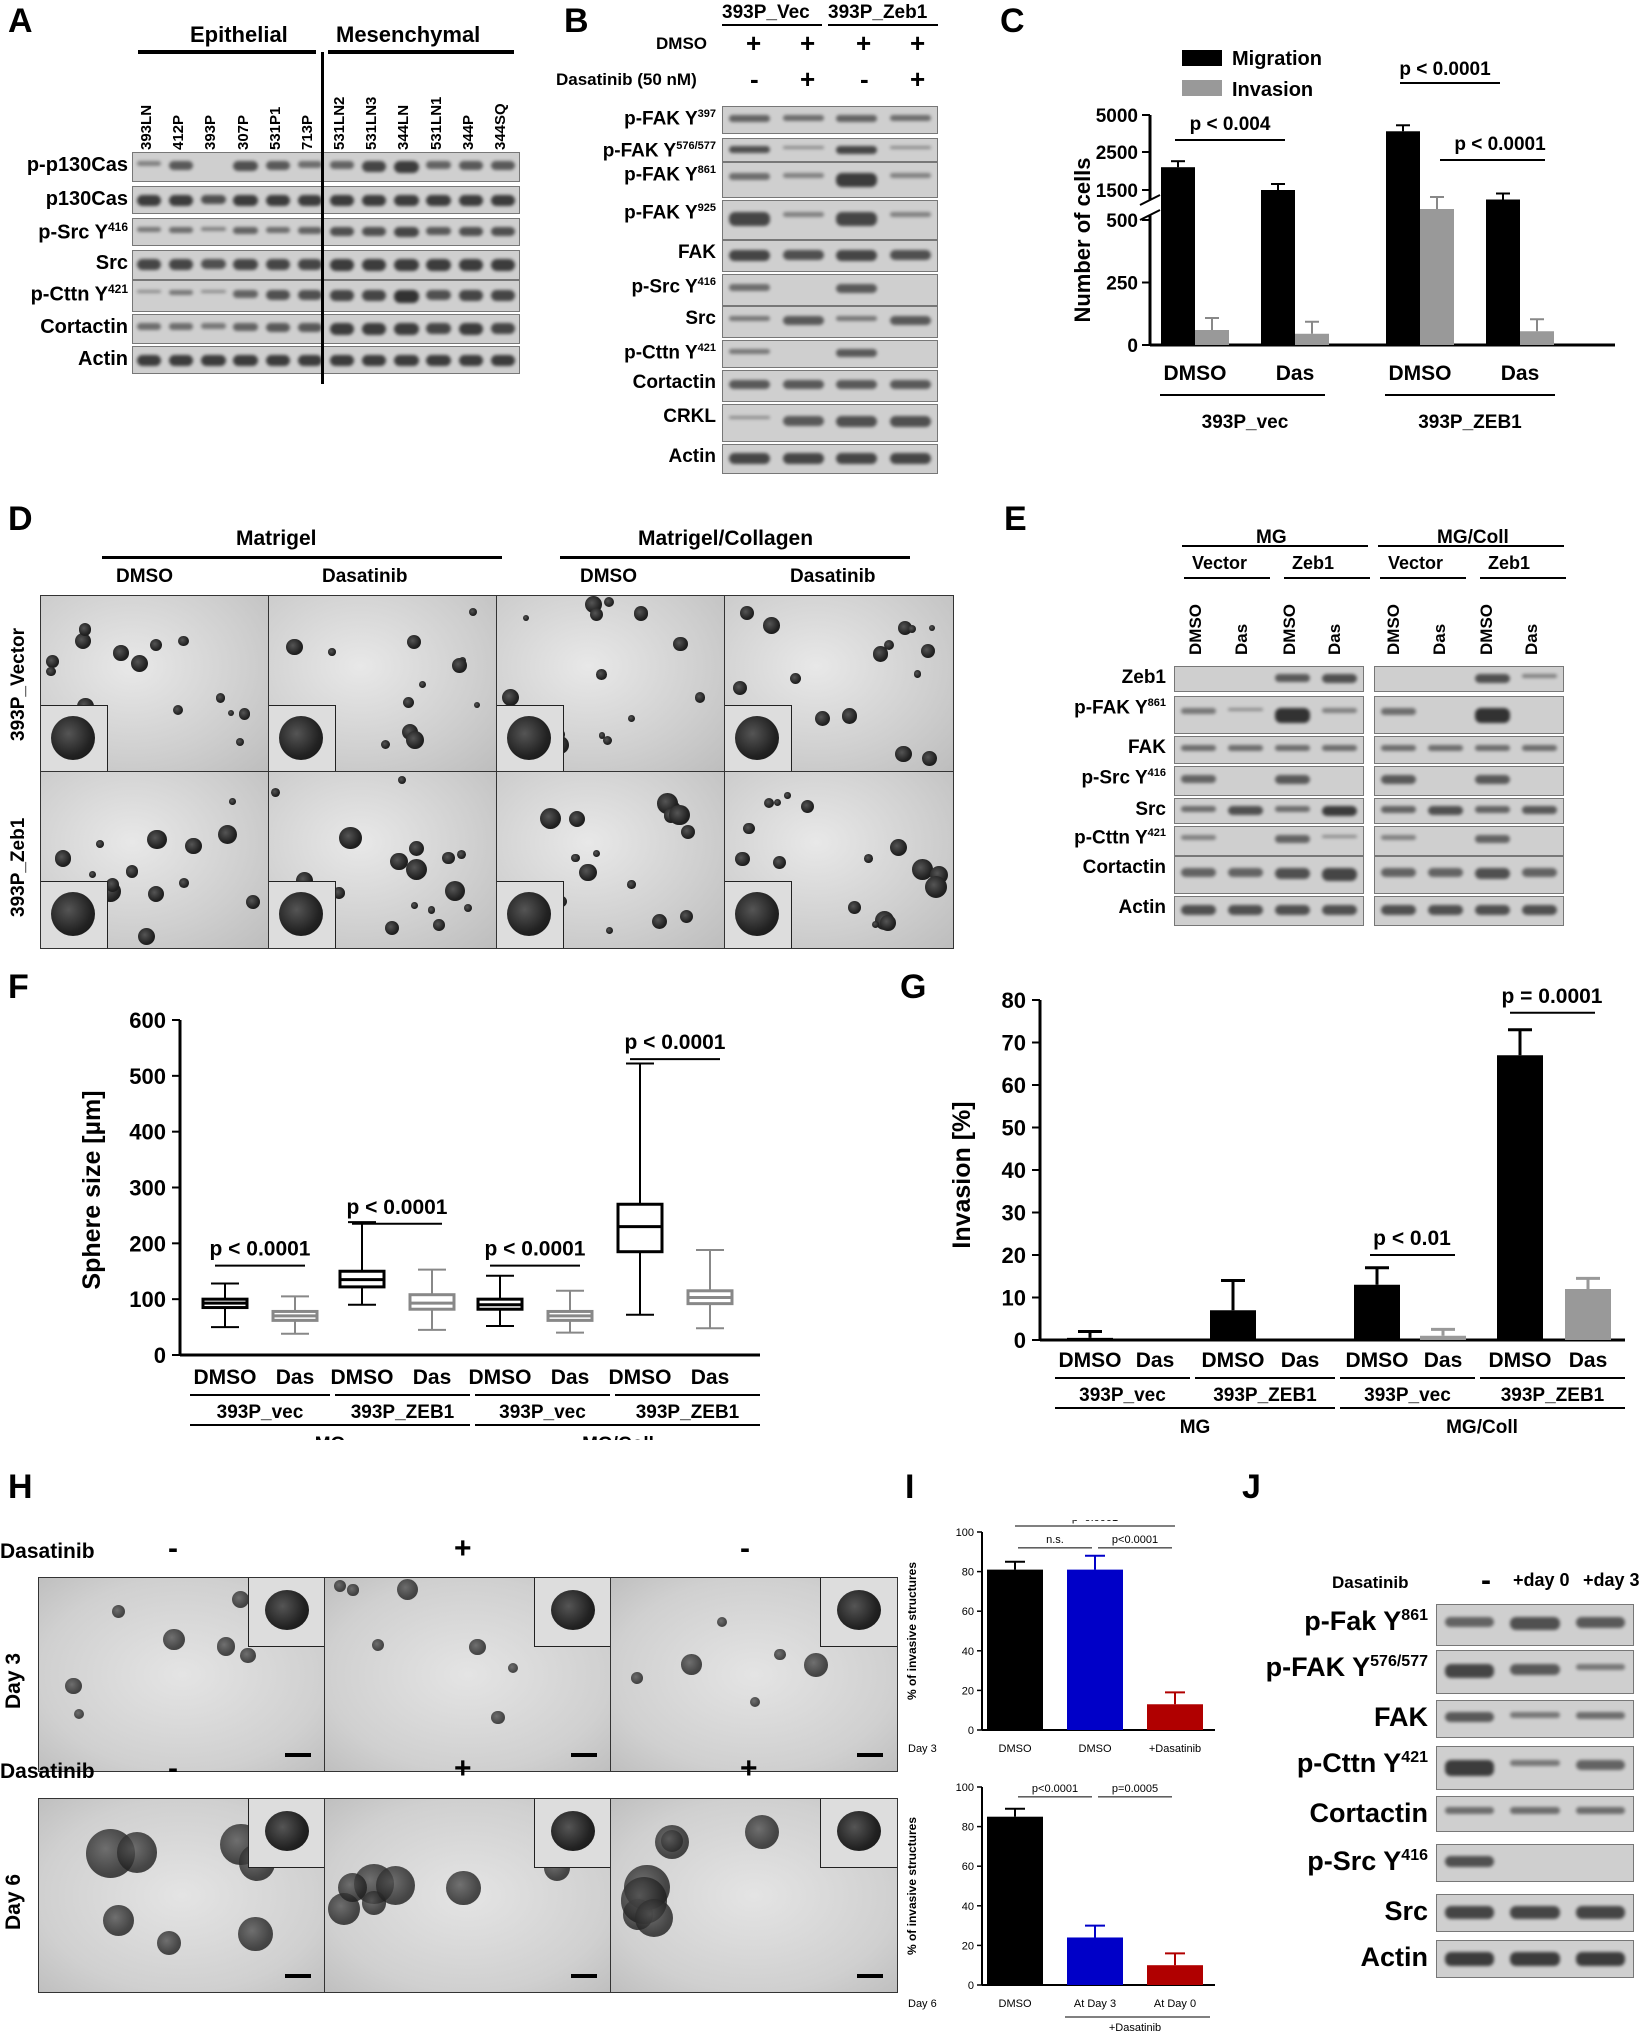 The image size is (1641, 2035). Describe the element at coordinates (1122, 221) in the screenshot. I see `y-tick-label: 500` at that location.